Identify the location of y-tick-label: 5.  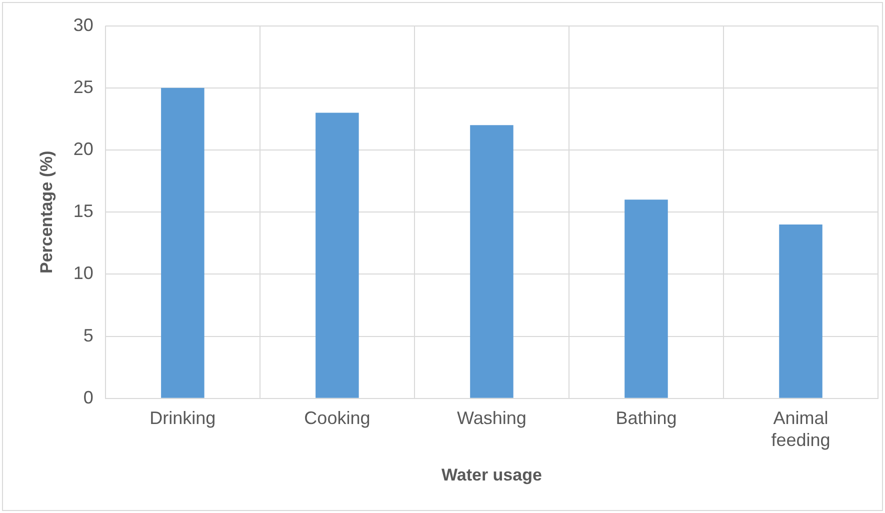
(88, 335).